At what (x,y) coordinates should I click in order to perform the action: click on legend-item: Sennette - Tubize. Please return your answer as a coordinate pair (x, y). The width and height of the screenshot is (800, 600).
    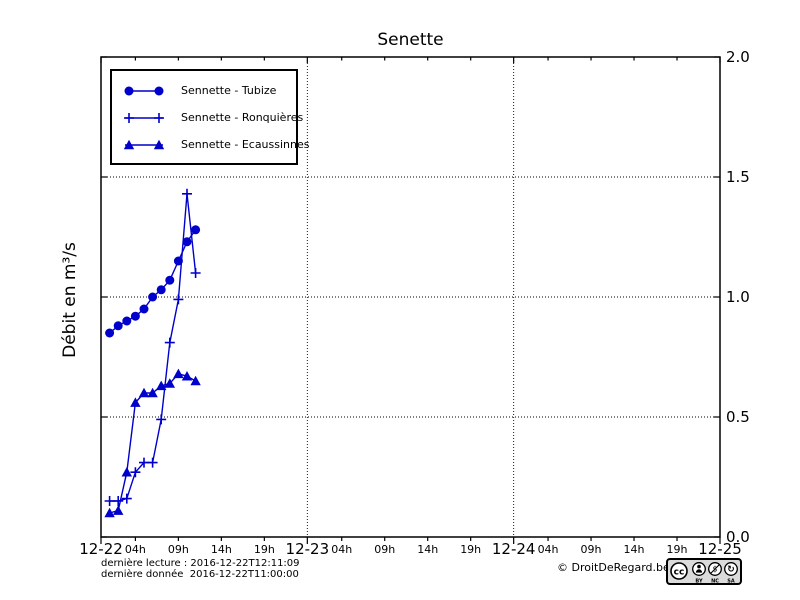
    Looking at the image, I should click on (204, 90).